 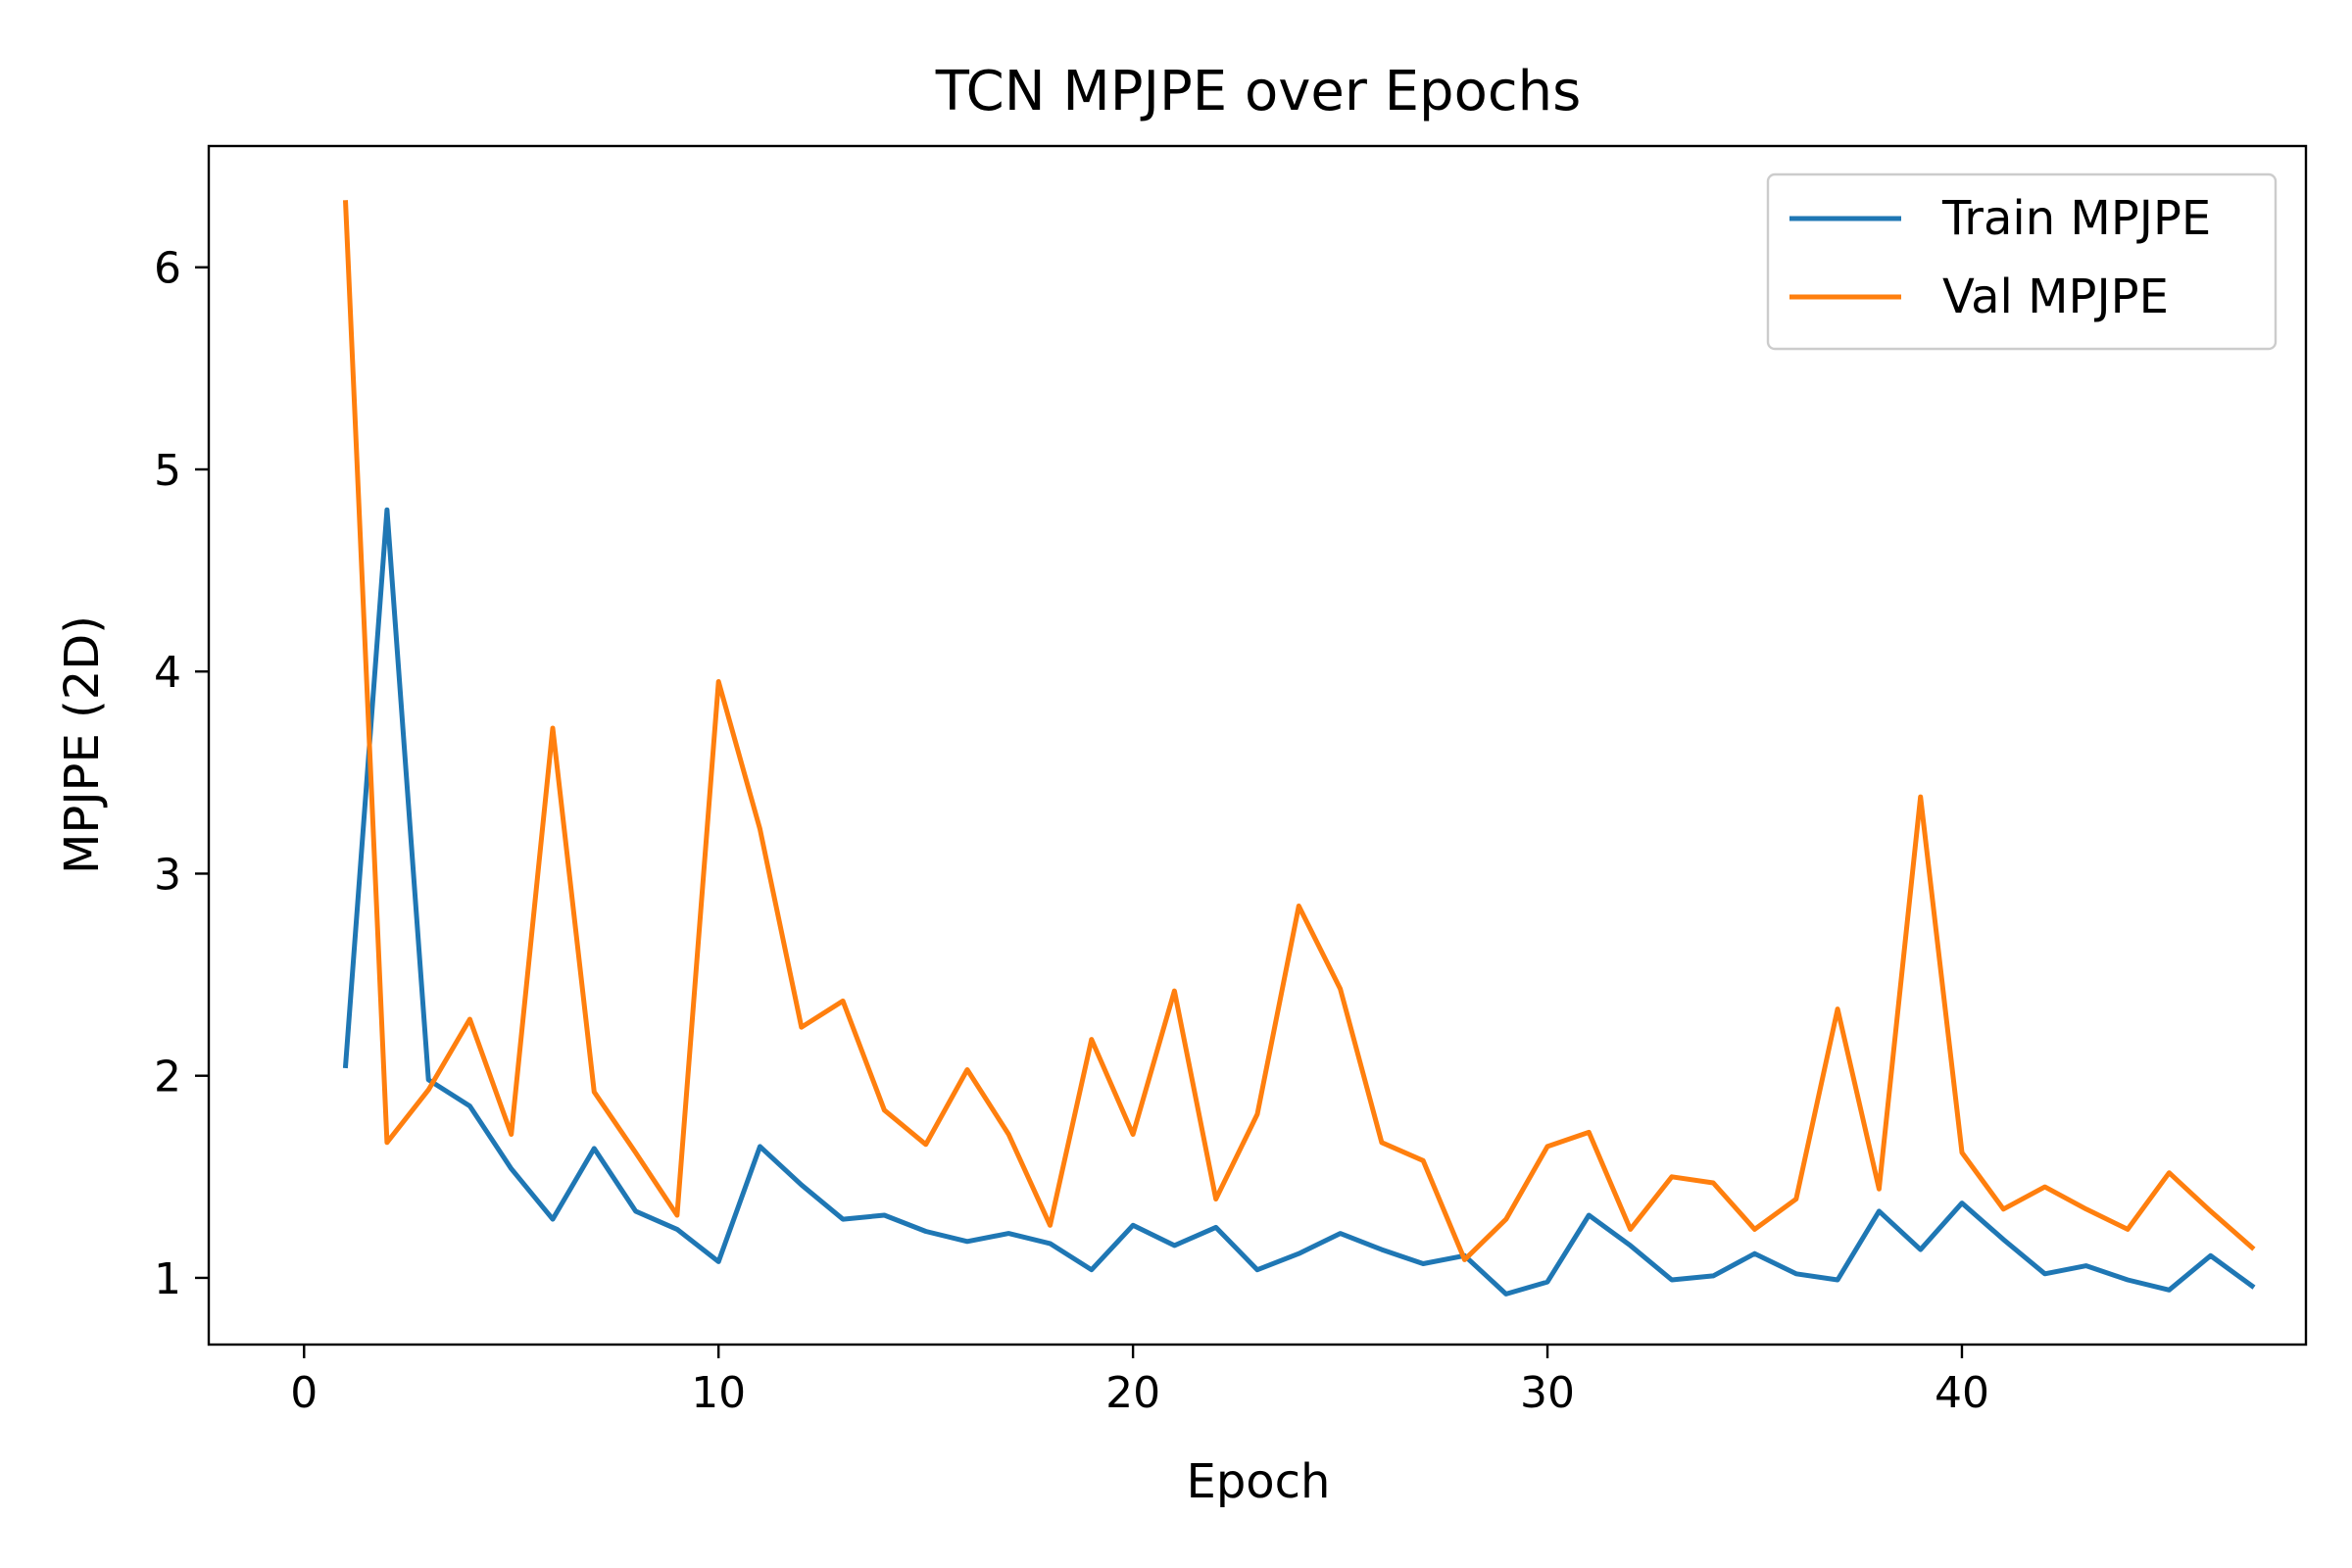 What do you see at coordinates (2076, 218) in the screenshot?
I see `legend-label-train: Train MPJPE` at bounding box center [2076, 218].